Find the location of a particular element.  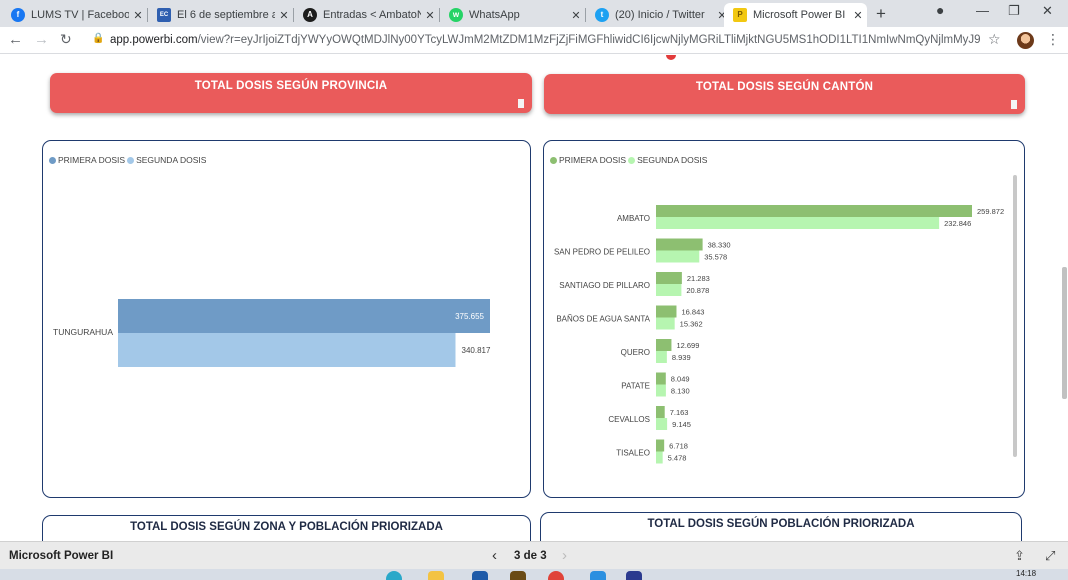

data-label: 20.878 is located at coordinates (697, 290).